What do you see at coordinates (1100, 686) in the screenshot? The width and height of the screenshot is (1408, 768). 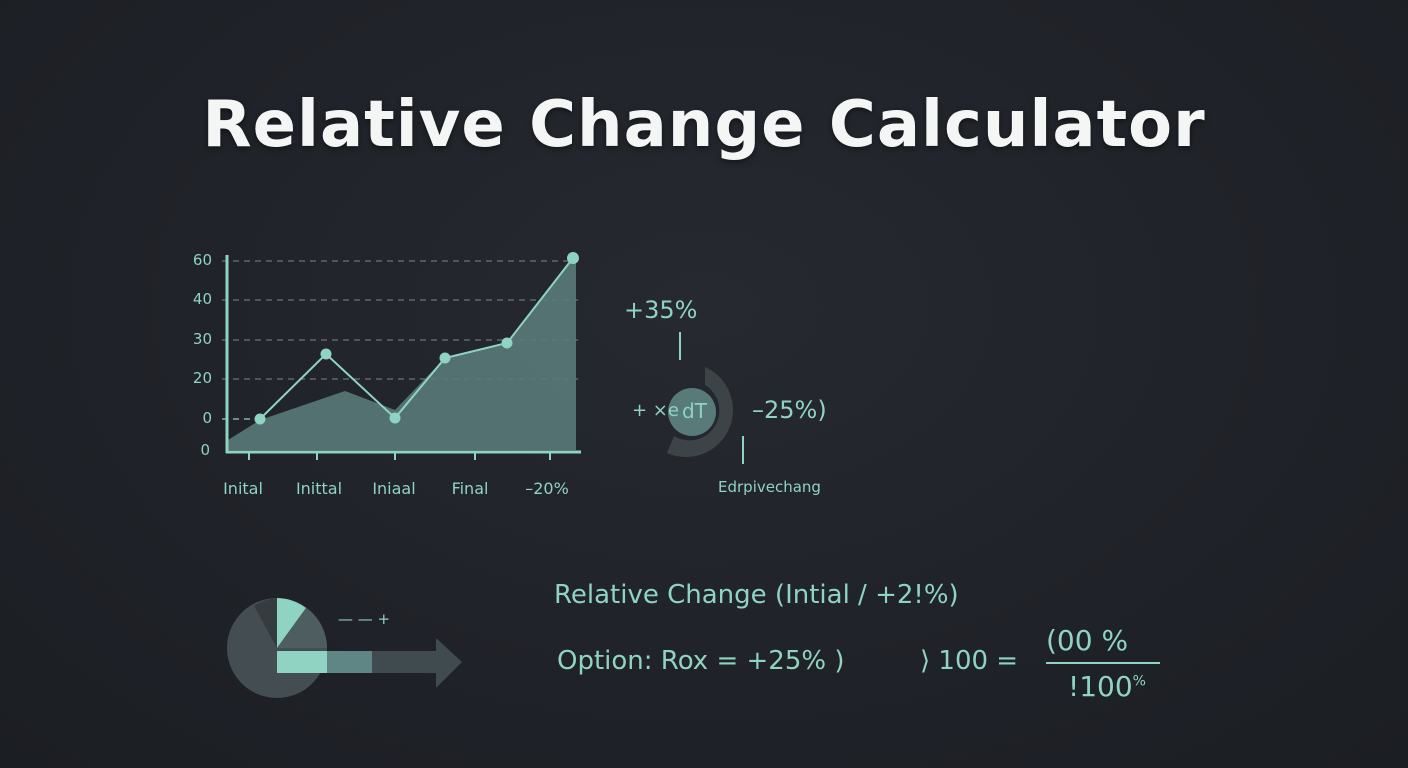 I see `denominator-value: !100` at bounding box center [1100, 686].